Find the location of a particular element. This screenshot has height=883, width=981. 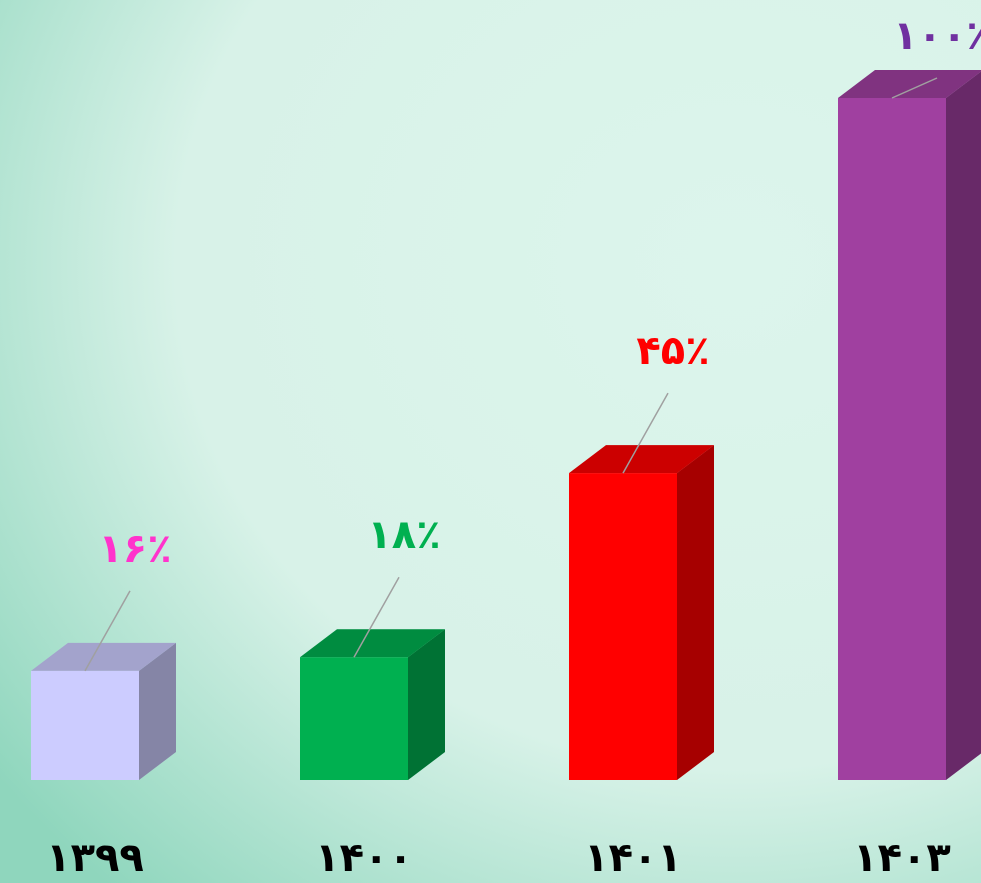

x-tick-label: ۱۴۰۳ is located at coordinates (902, 858).